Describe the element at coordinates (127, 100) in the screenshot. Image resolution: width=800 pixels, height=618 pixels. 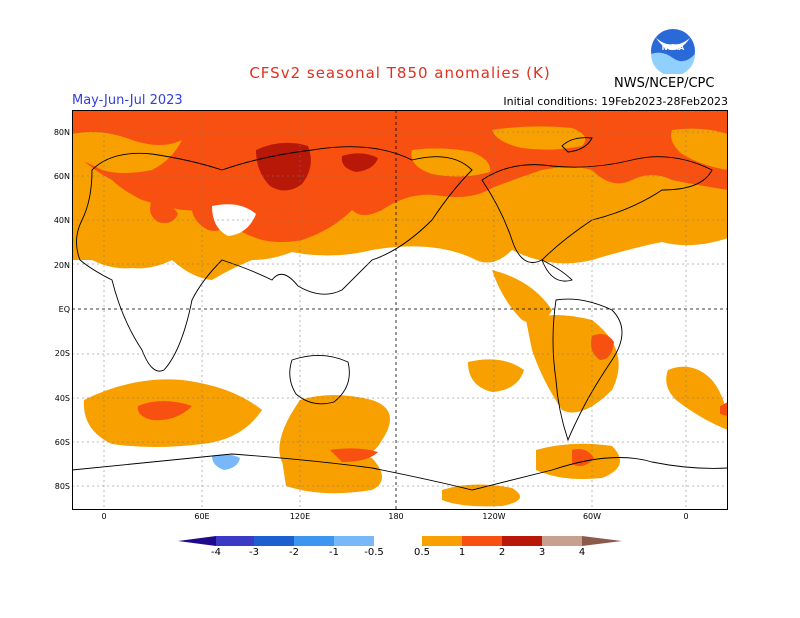
I see `season-label: May-Jun-Jul 2023` at that location.